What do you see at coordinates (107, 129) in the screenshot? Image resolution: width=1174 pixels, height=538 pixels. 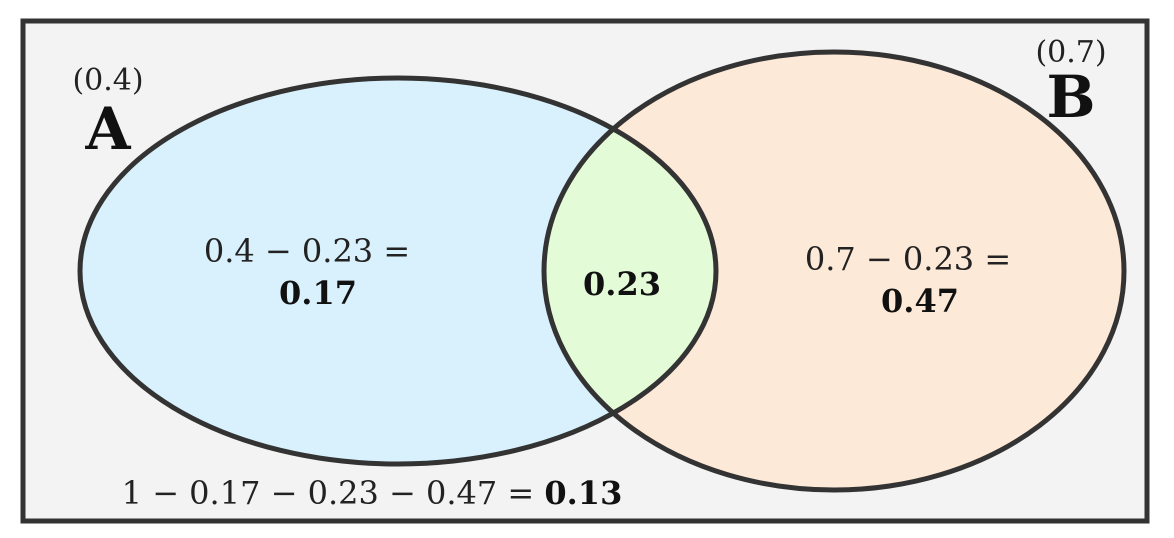 I see `set-a-name: A` at bounding box center [107, 129].